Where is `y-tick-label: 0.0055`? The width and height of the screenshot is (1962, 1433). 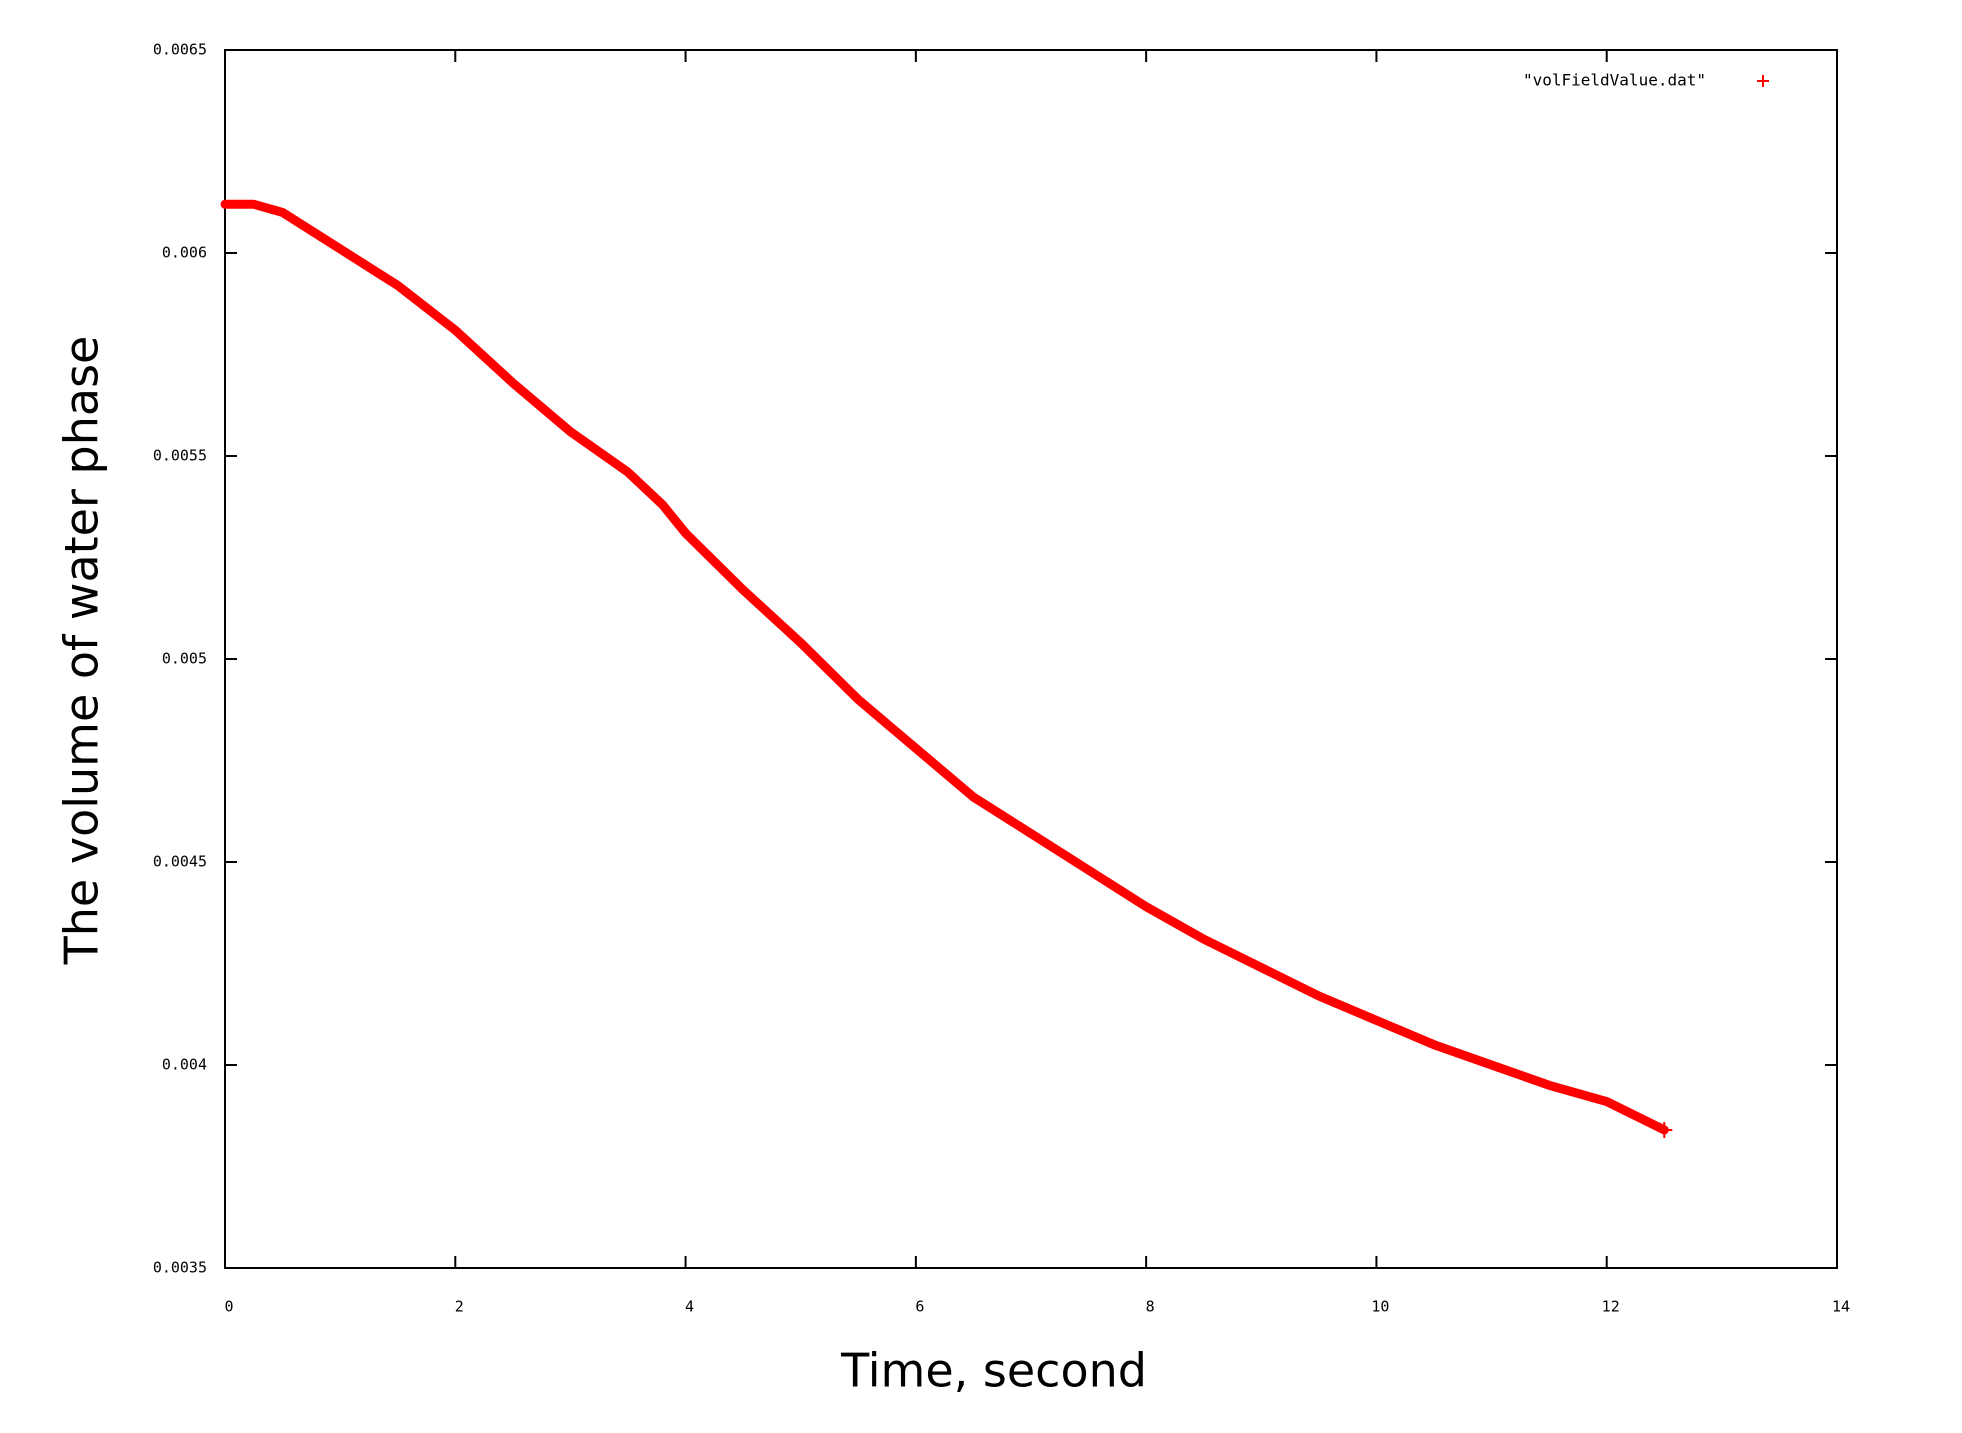 y-tick-label: 0.0055 is located at coordinates (180, 456).